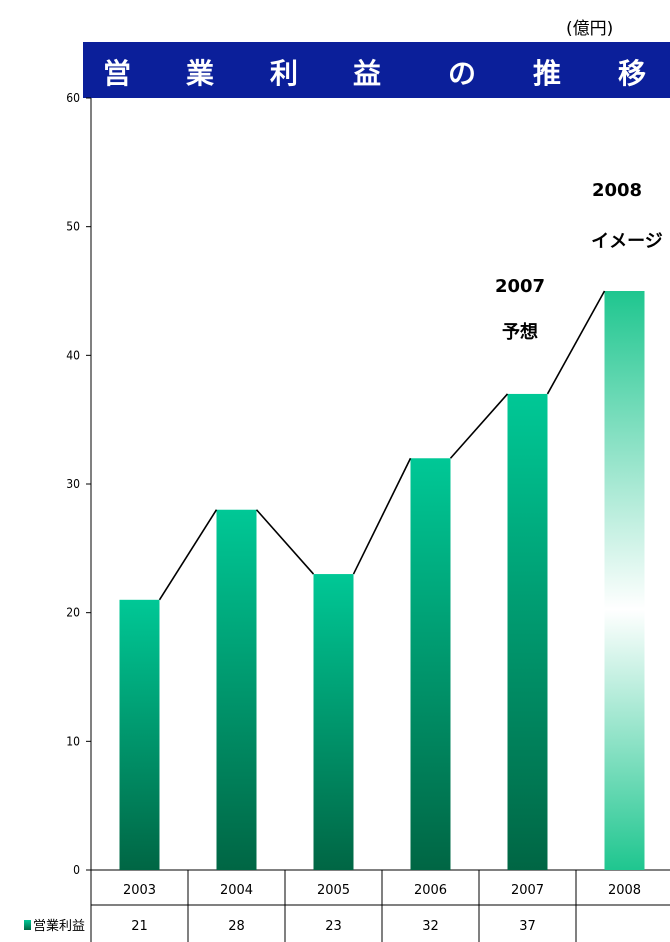 The width and height of the screenshot is (670, 942). Describe the element at coordinates (632, 73) in the screenshot. I see `title-char: 移` at that location.